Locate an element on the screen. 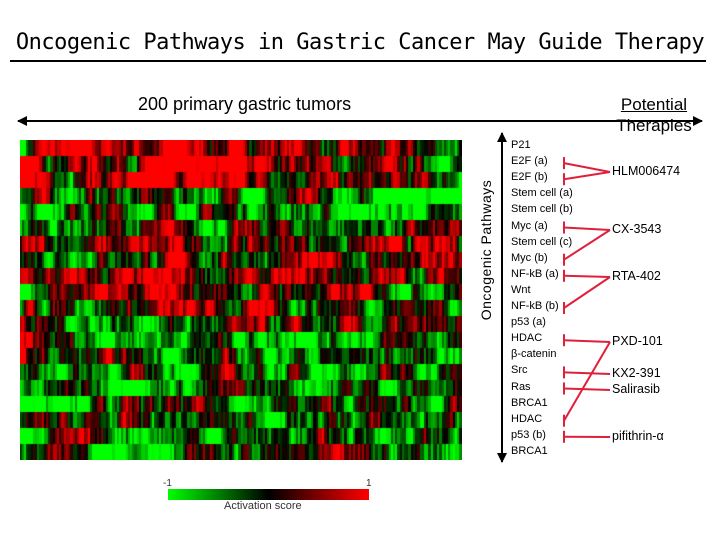  therapy-label: Salirasib is located at coordinates (636, 389).